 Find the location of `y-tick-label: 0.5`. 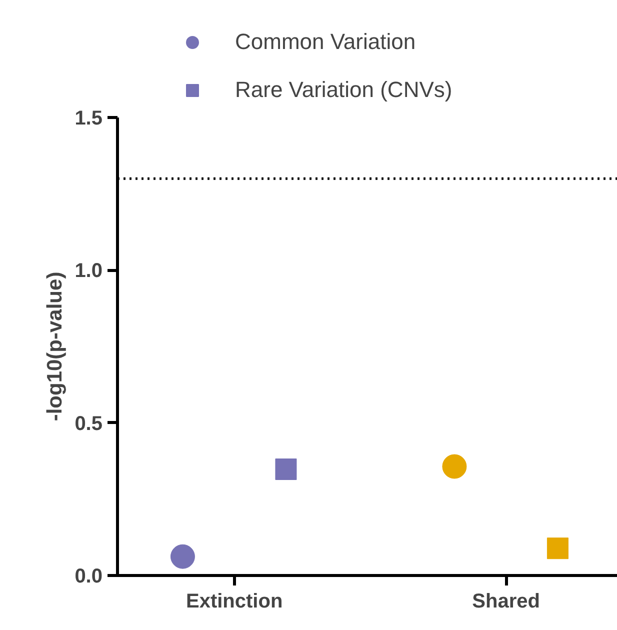

y-tick-label: 0.5 is located at coordinates (88, 423).